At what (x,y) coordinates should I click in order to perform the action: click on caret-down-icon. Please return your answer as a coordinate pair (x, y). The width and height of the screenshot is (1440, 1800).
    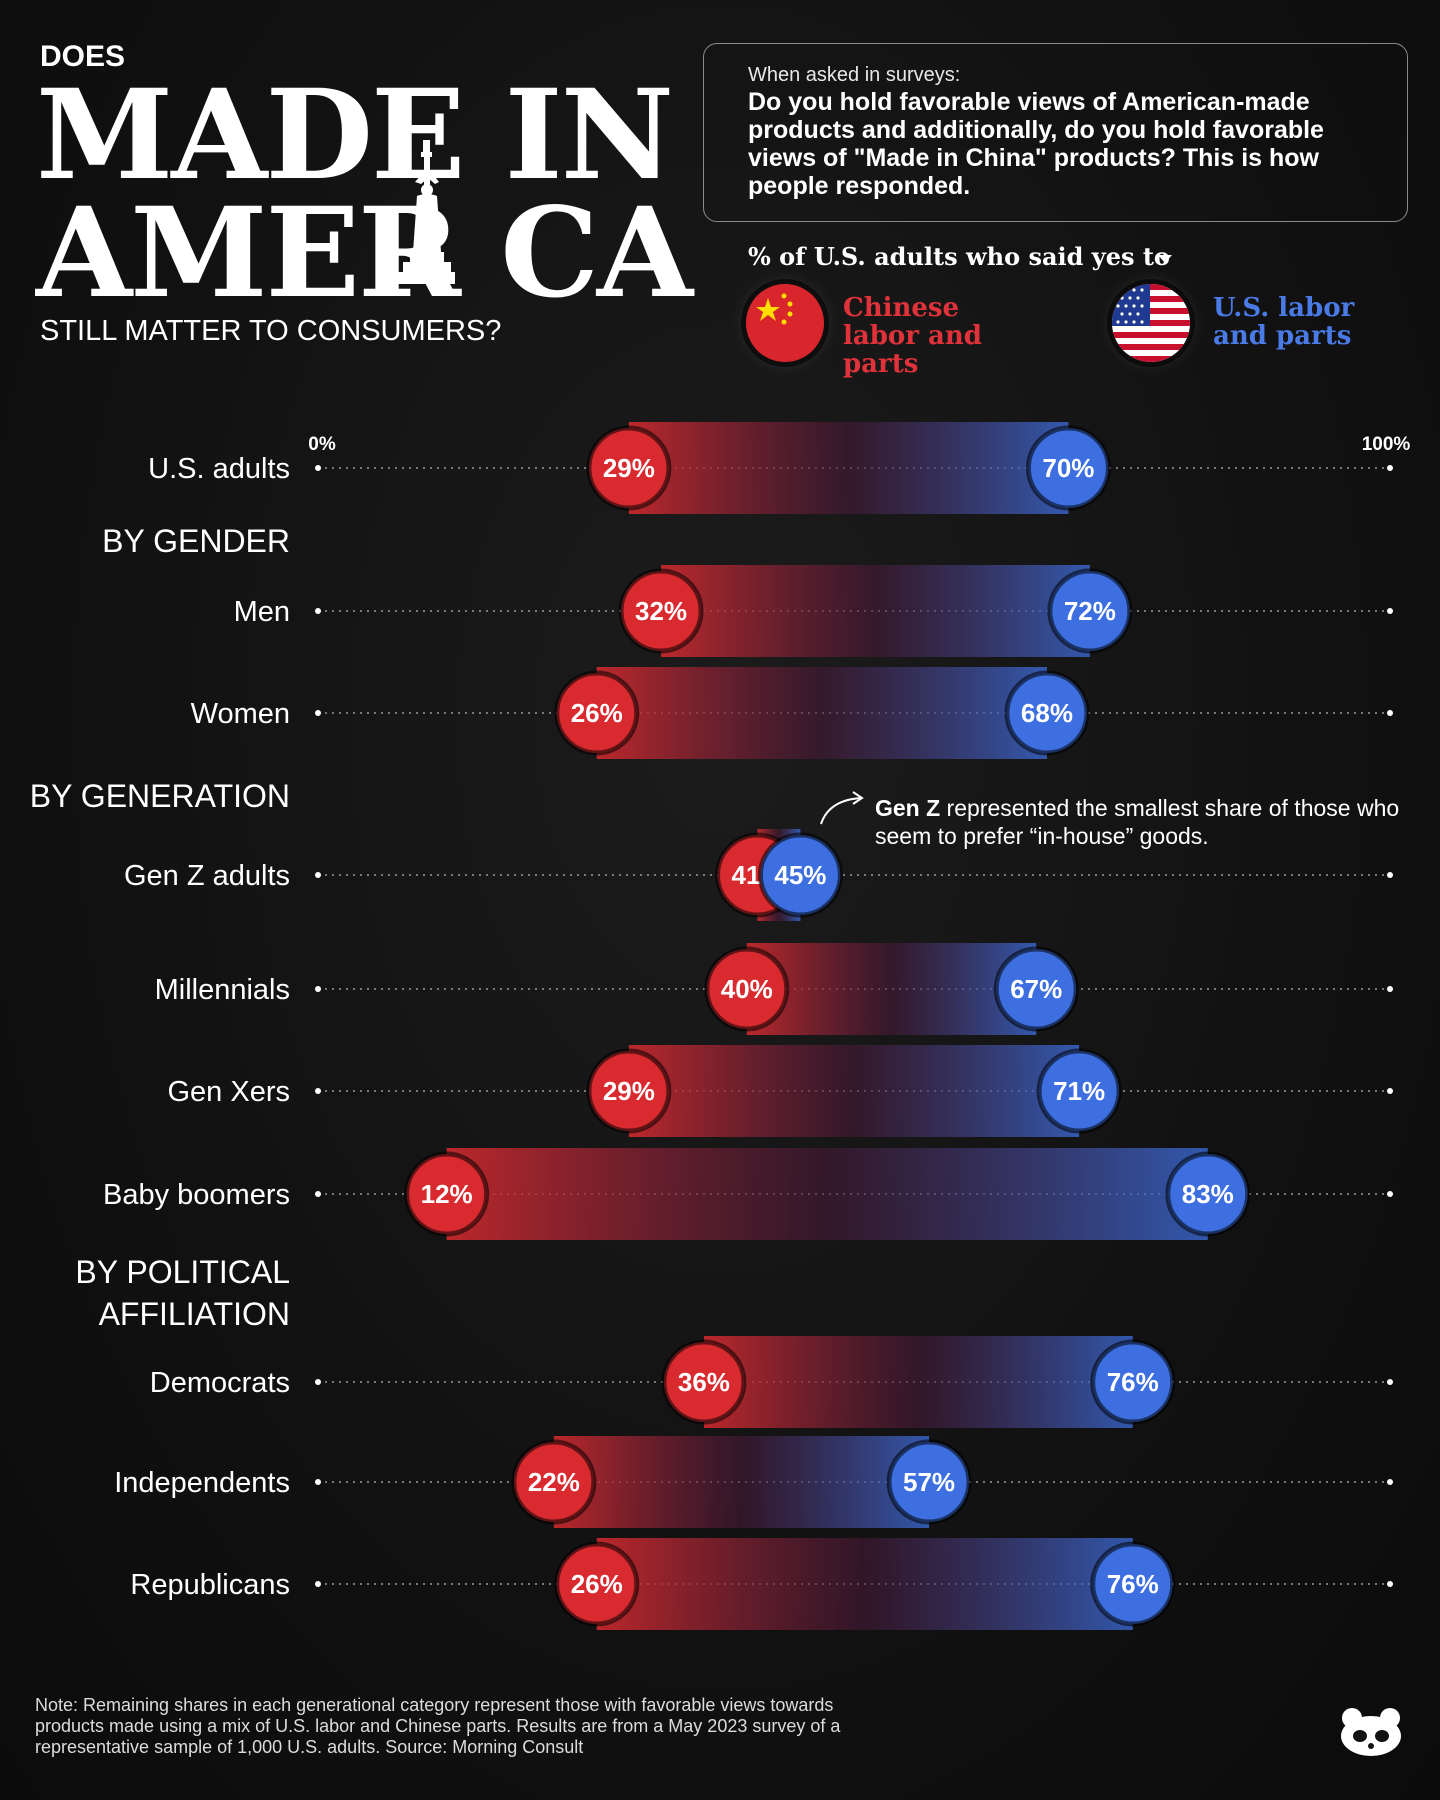
    Looking at the image, I should click on (1165, 259).